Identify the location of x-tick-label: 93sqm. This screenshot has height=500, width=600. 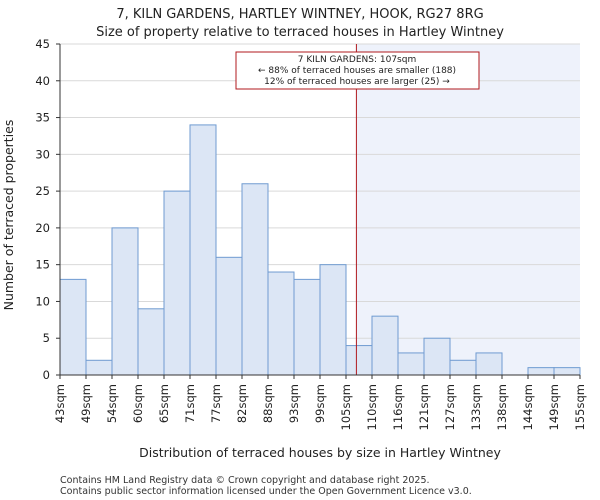
(294, 403).